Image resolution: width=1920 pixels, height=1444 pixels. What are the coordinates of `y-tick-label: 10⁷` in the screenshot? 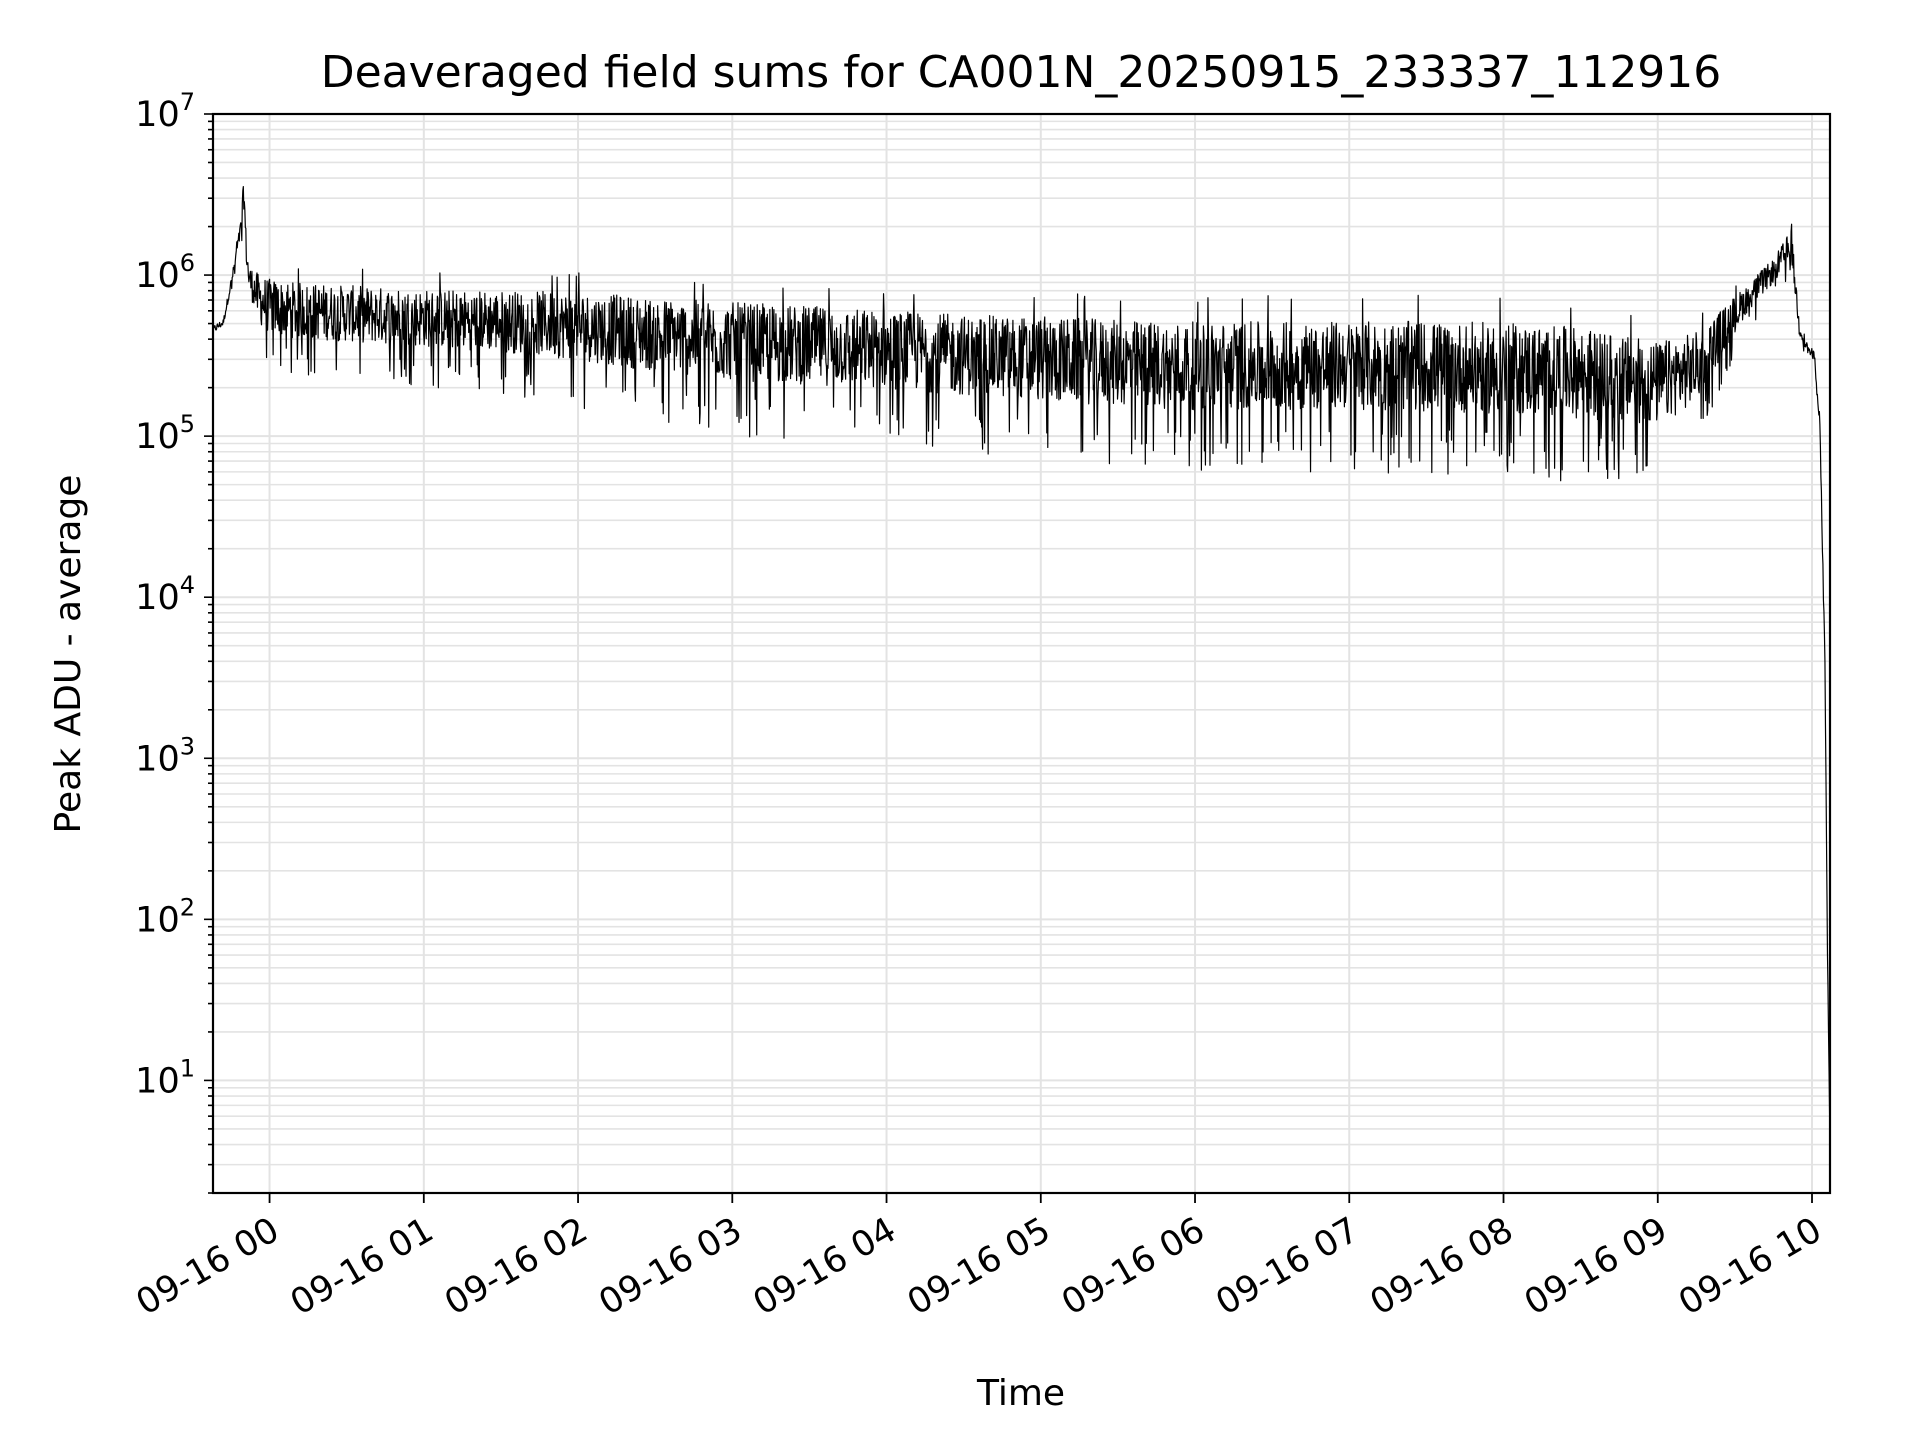 It's located at (165, 111).